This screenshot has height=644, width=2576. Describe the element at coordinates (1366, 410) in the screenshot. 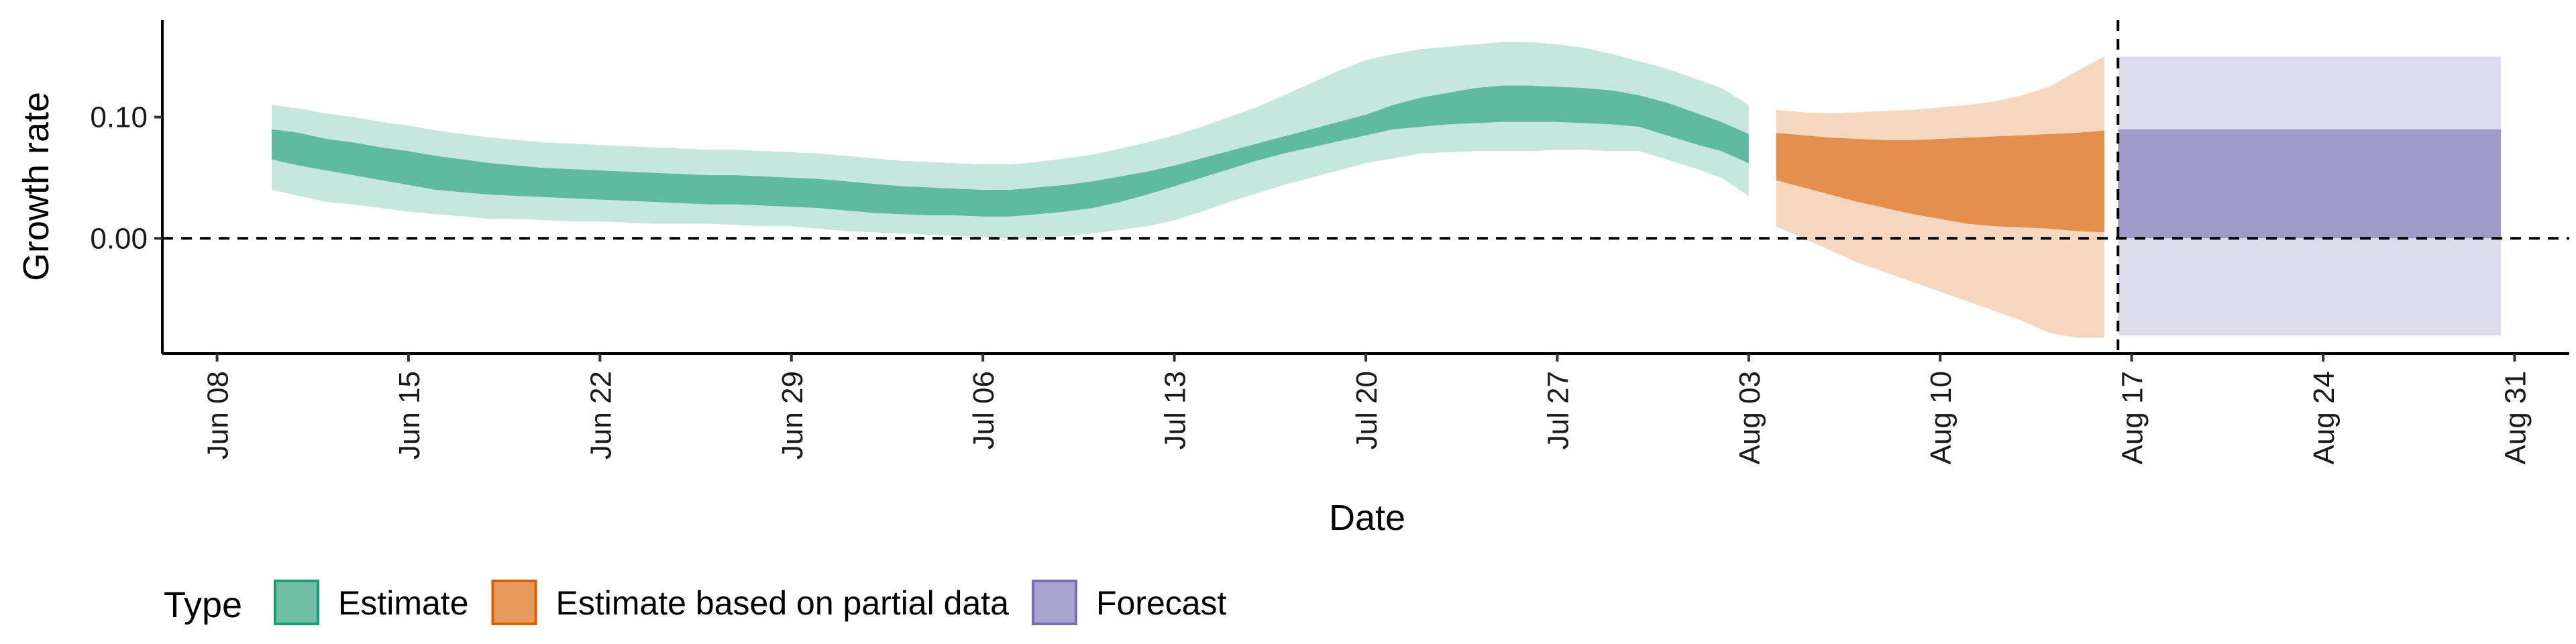

I see `x-tick-label: Jul 20` at that location.